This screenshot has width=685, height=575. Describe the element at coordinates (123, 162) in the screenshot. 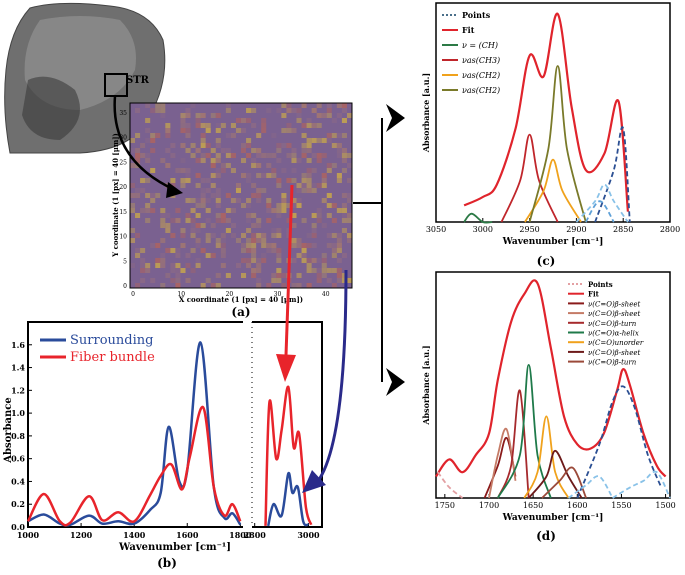

I see `map-ytick: 25` at that location.